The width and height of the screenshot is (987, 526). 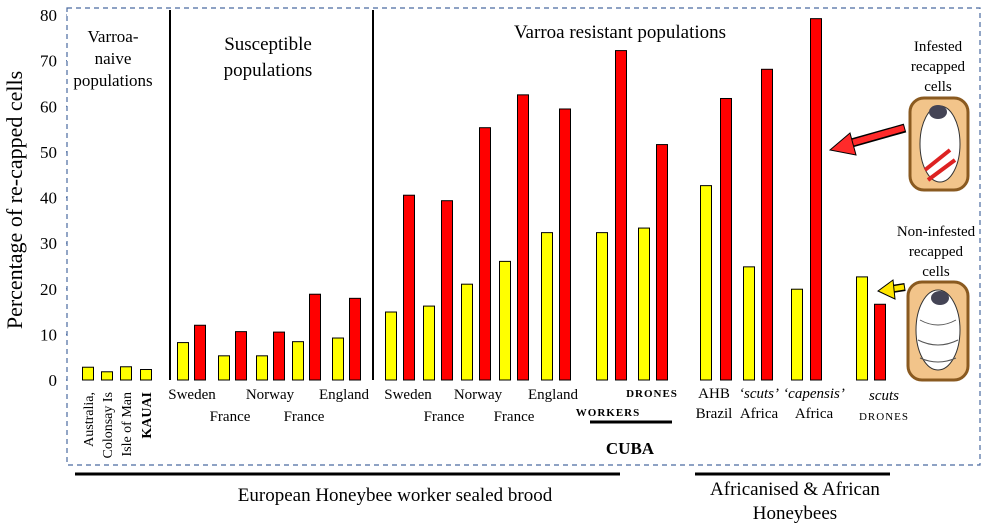 What do you see at coordinates (147, 415) in the screenshot?
I see `x-tick-label: KAUAI` at bounding box center [147, 415].